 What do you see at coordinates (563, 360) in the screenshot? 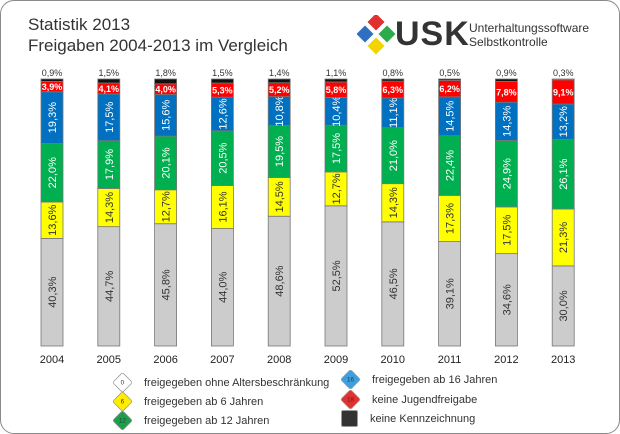
I see `x-tick-label: 2013` at bounding box center [563, 360].